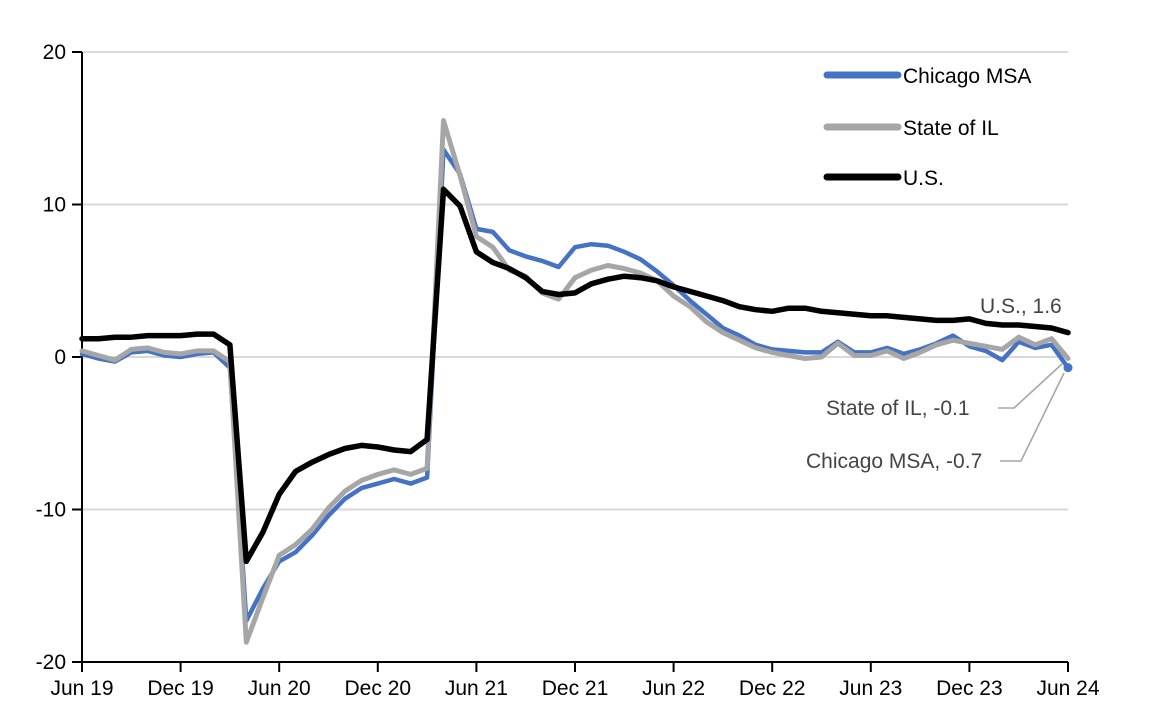 The width and height of the screenshot is (1152, 715). Describe the element at coordinates (60, 357) in the screenshot. I see `y-tick-label: 0` at that location.